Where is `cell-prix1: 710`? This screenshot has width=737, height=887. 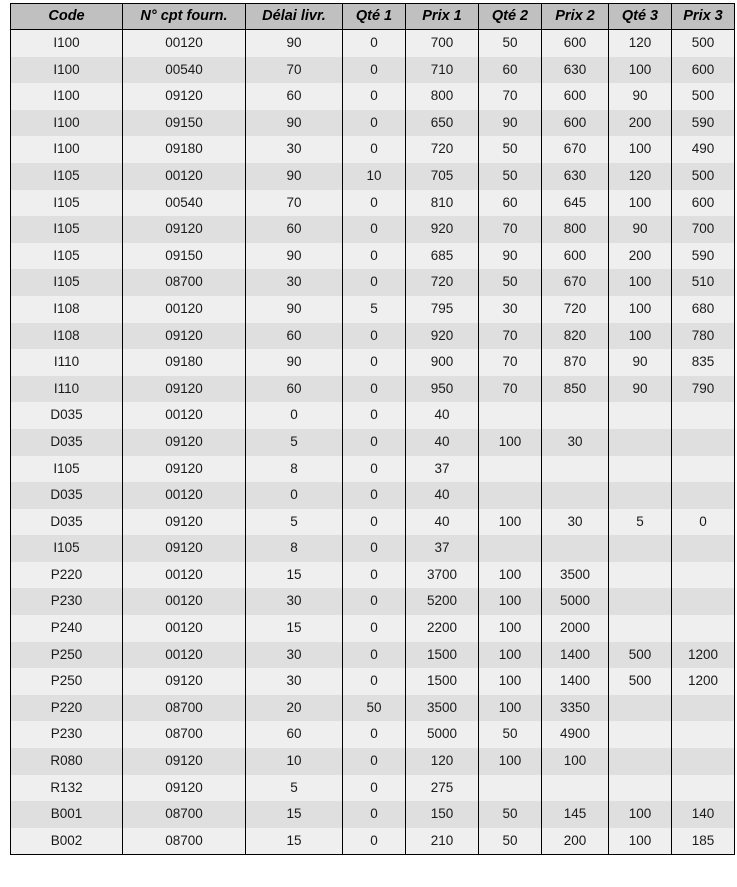 cell-prix1: 710 is located at coordinates (442, 70).